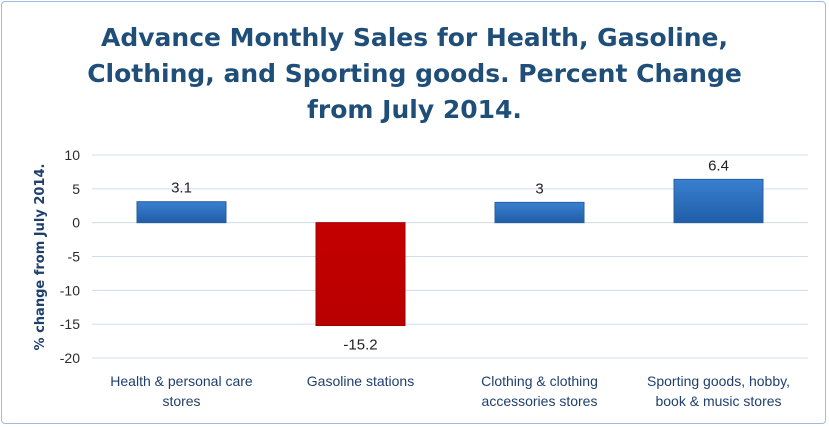  Describe the element at coordinates (360, 345) in the screenshot. I see `data-label: -15.2` at that location.